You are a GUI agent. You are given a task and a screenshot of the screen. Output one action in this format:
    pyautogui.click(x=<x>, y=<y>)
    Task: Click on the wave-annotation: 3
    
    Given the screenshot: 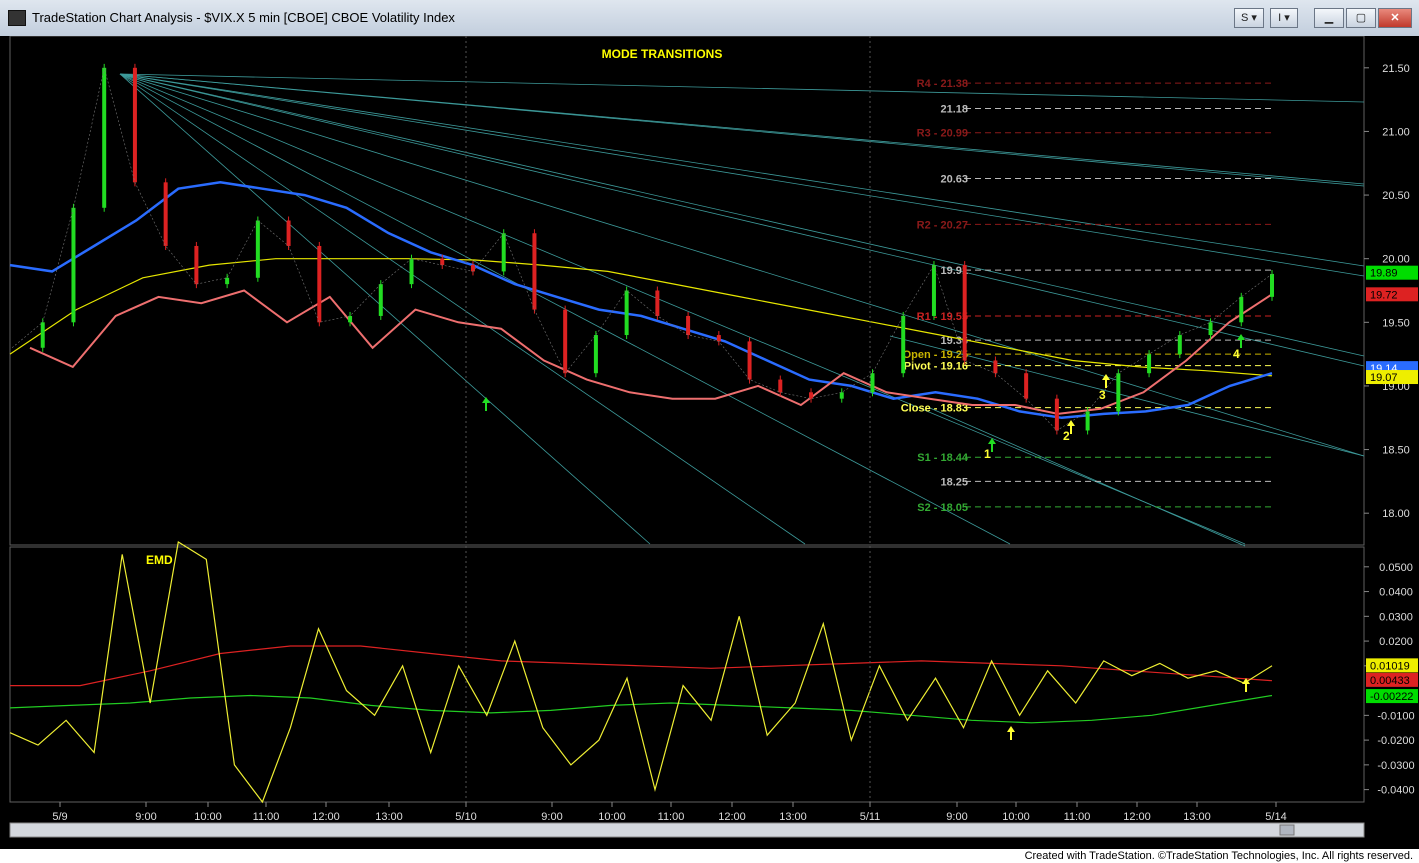 What is the action you would take?
    pyautogui.click(x=1102, y=395)
    